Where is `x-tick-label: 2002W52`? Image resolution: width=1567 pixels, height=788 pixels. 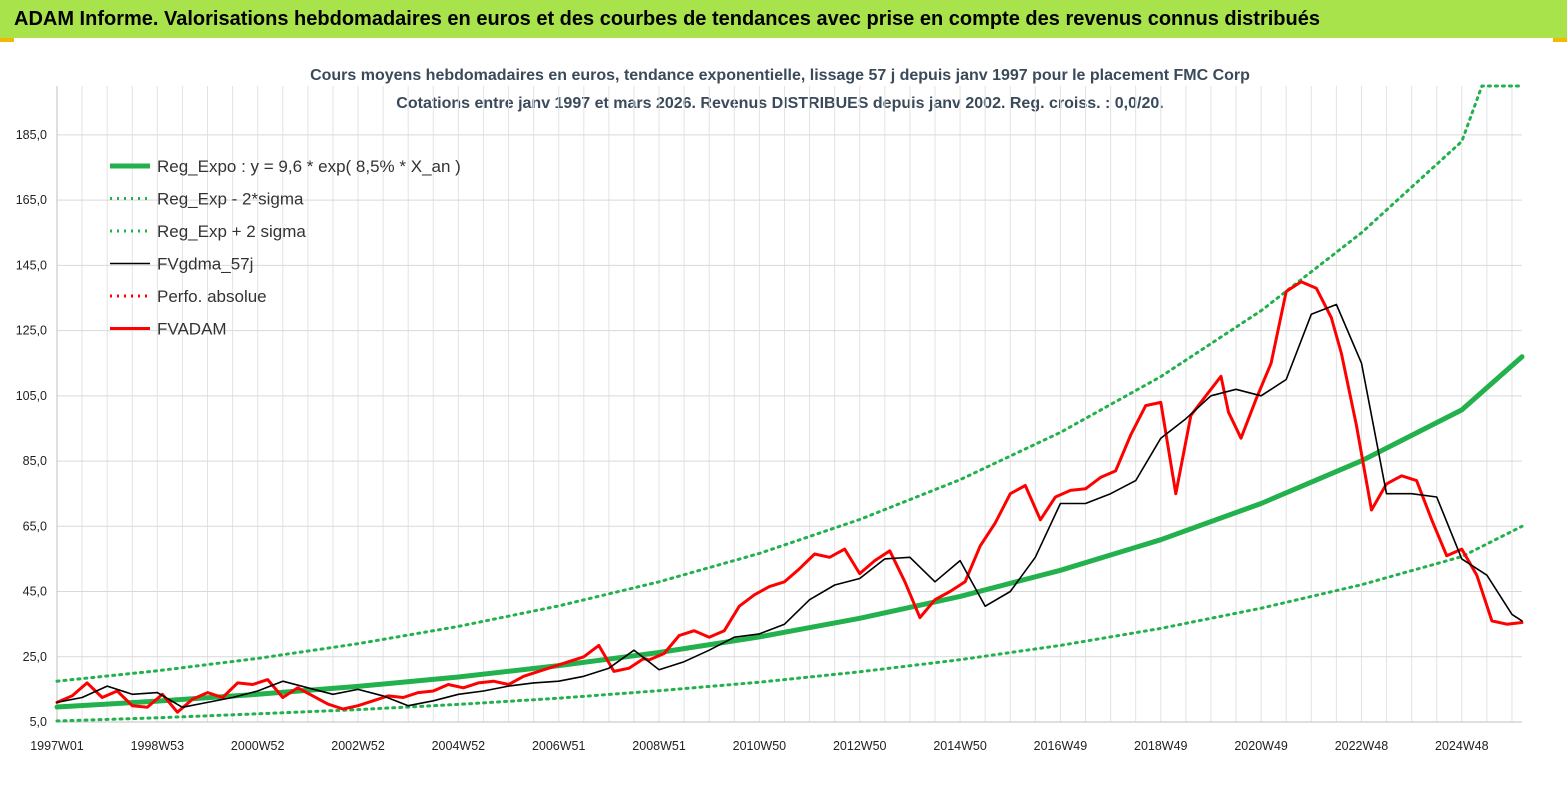
x-tick-label: 2002W52 is located at coordinates (358, 746).